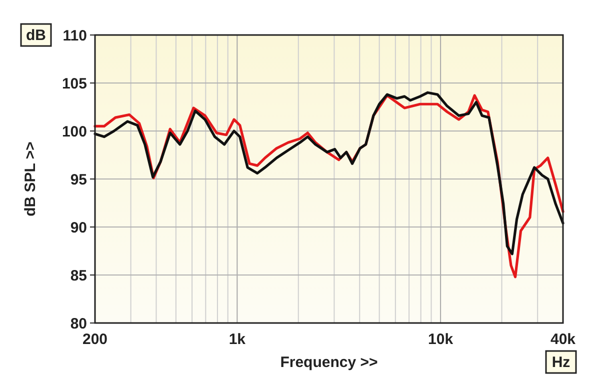  I want to click on y-tick-label: 110, so click(74, 35).